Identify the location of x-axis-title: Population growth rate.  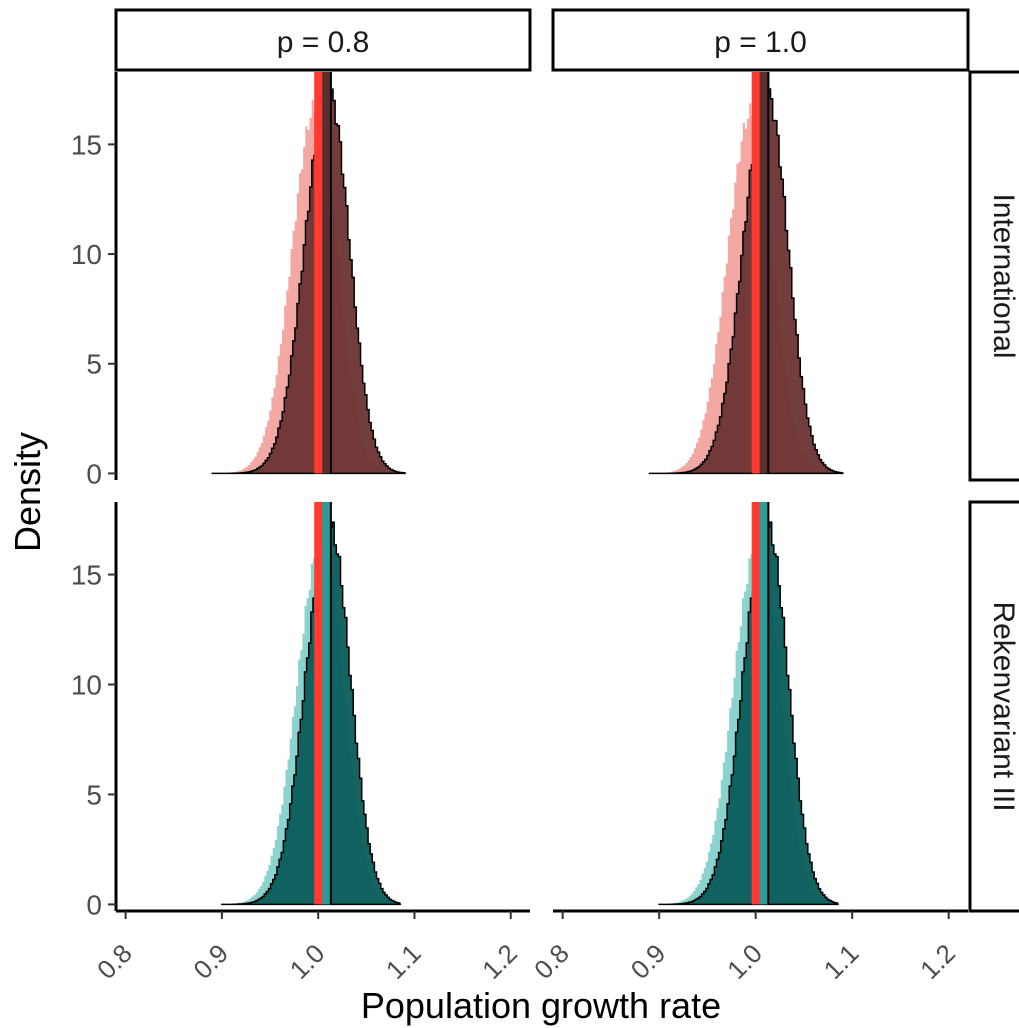
(541, 1005).